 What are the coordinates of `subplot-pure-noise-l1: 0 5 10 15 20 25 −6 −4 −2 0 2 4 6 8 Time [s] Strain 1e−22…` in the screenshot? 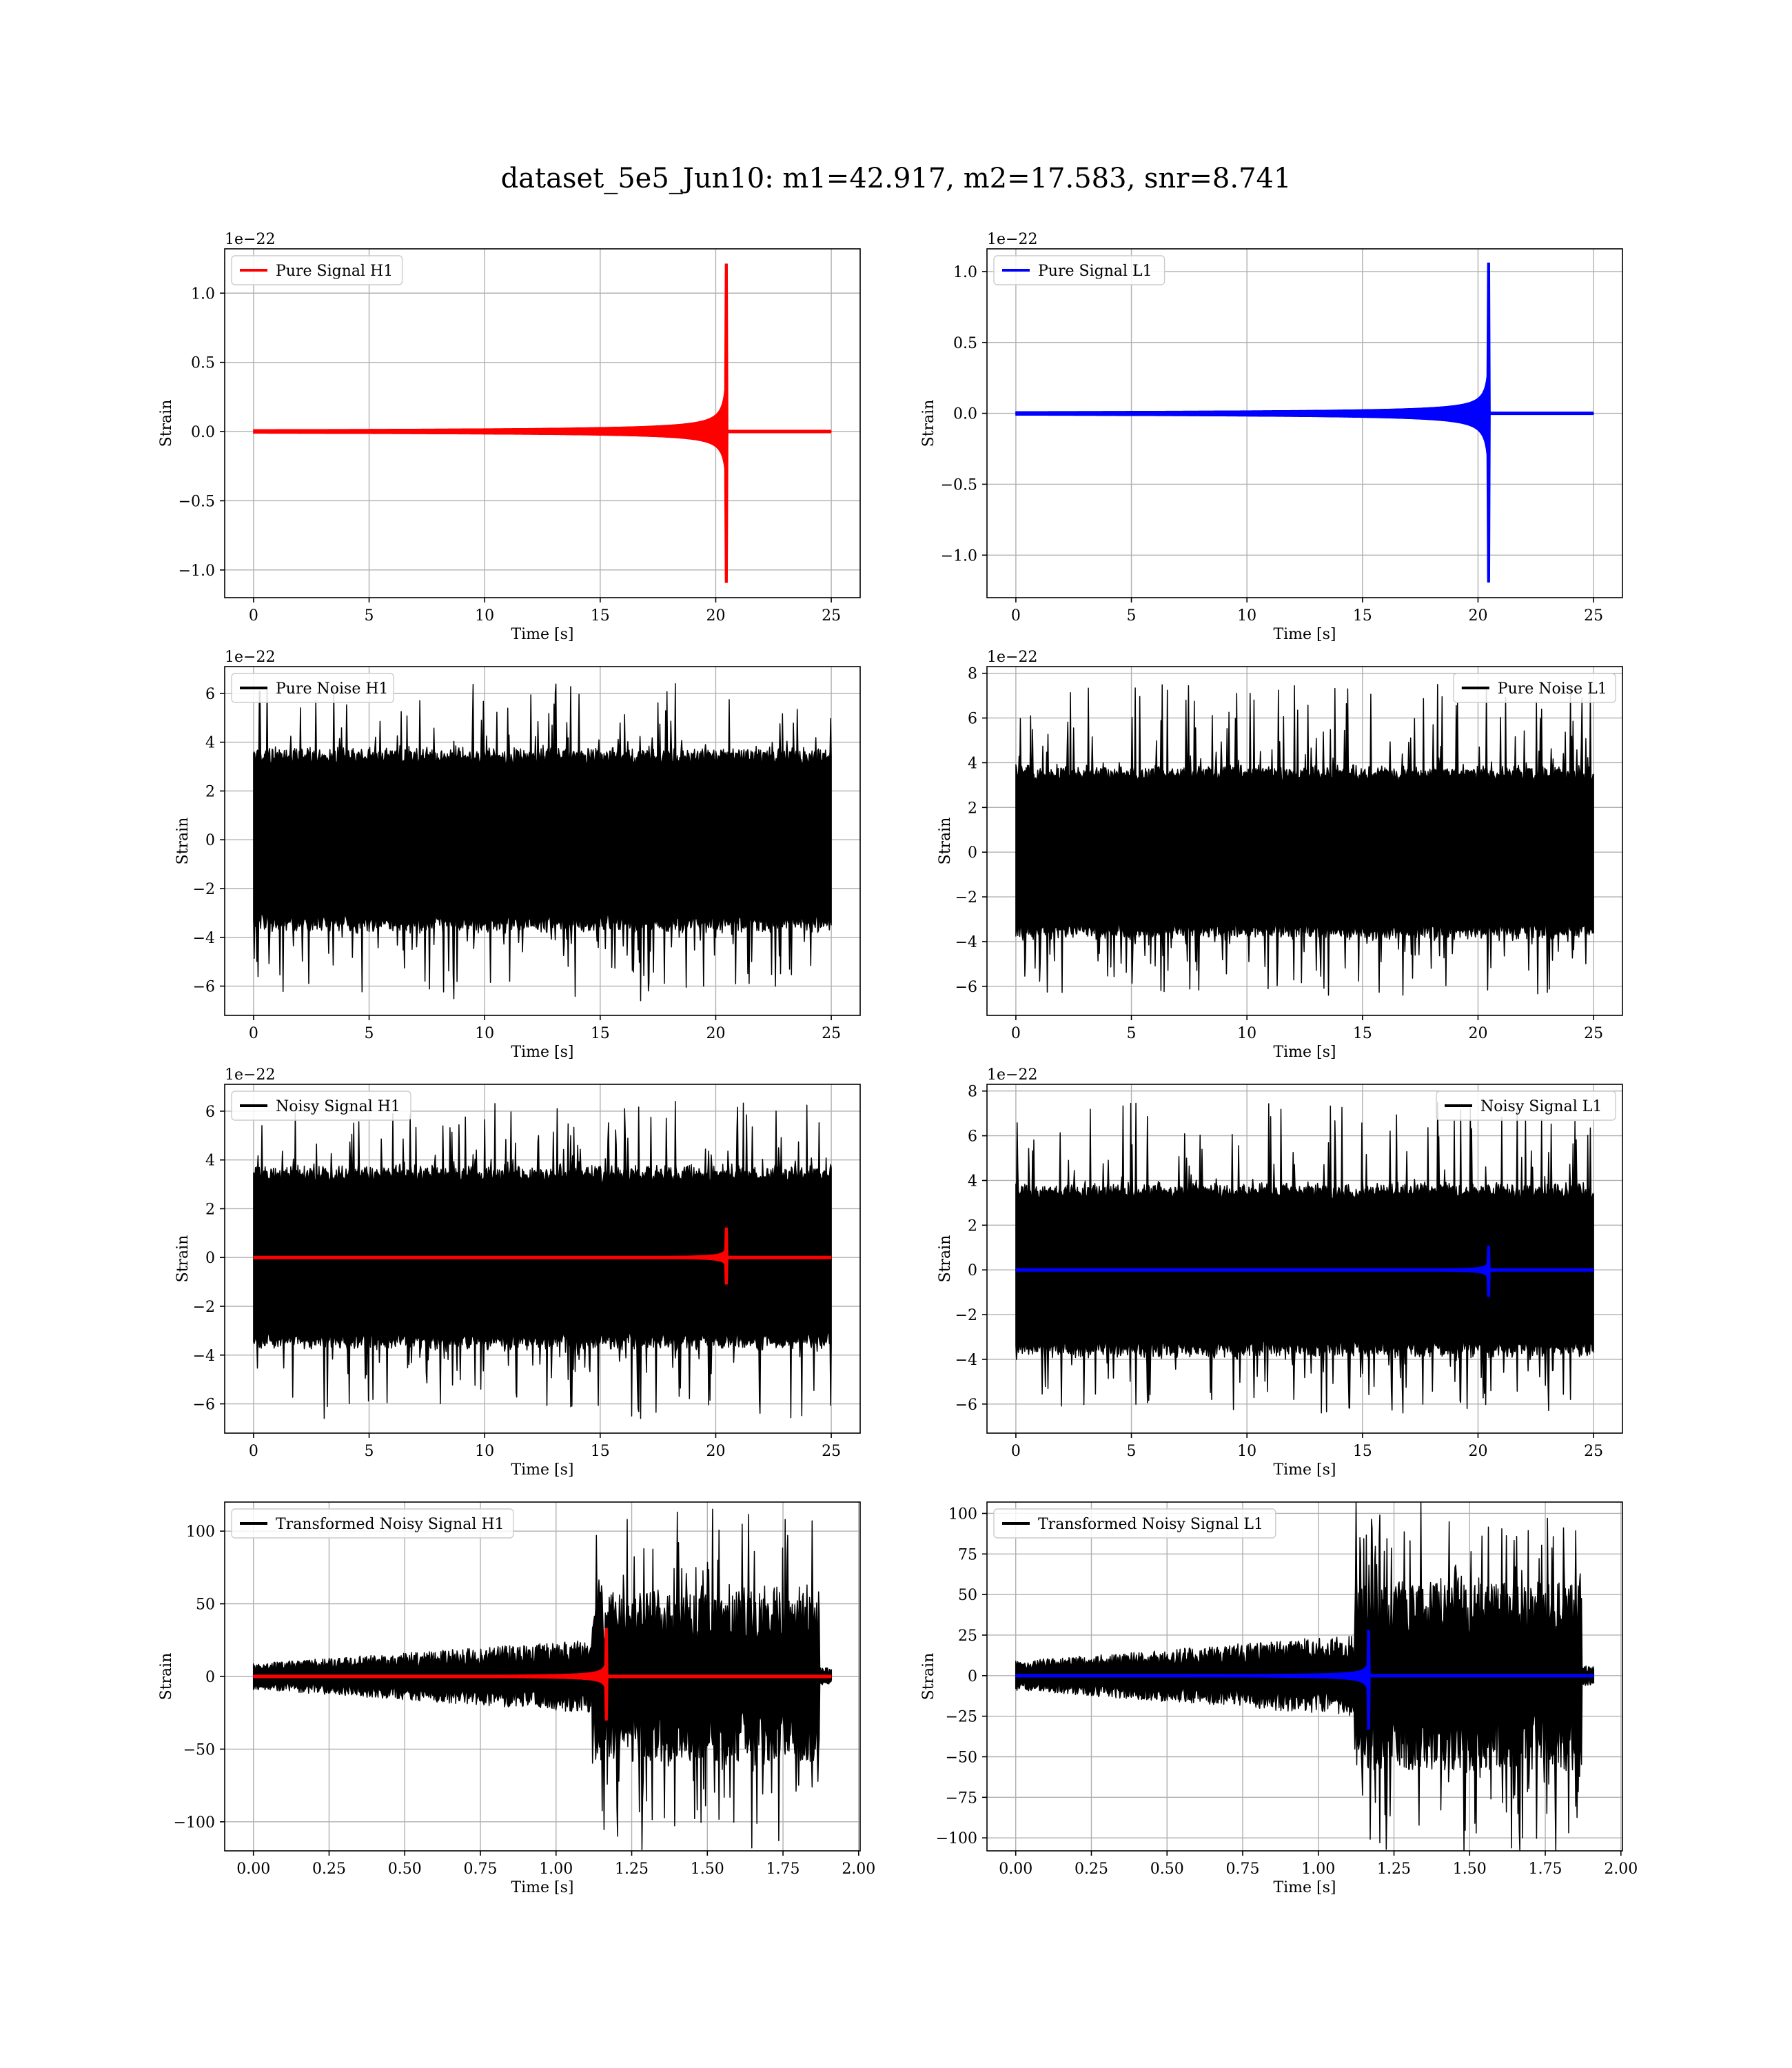 It's located at (1280, 855).